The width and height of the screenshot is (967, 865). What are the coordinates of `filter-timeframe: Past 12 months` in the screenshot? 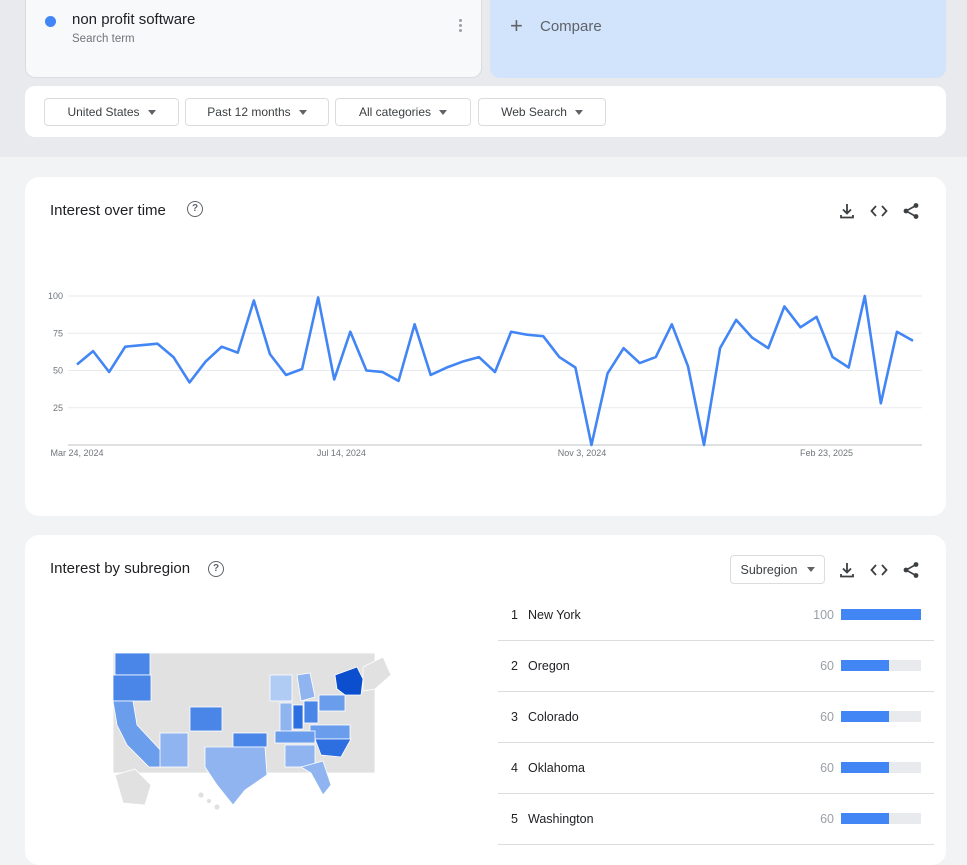 It's located at (257, 112).